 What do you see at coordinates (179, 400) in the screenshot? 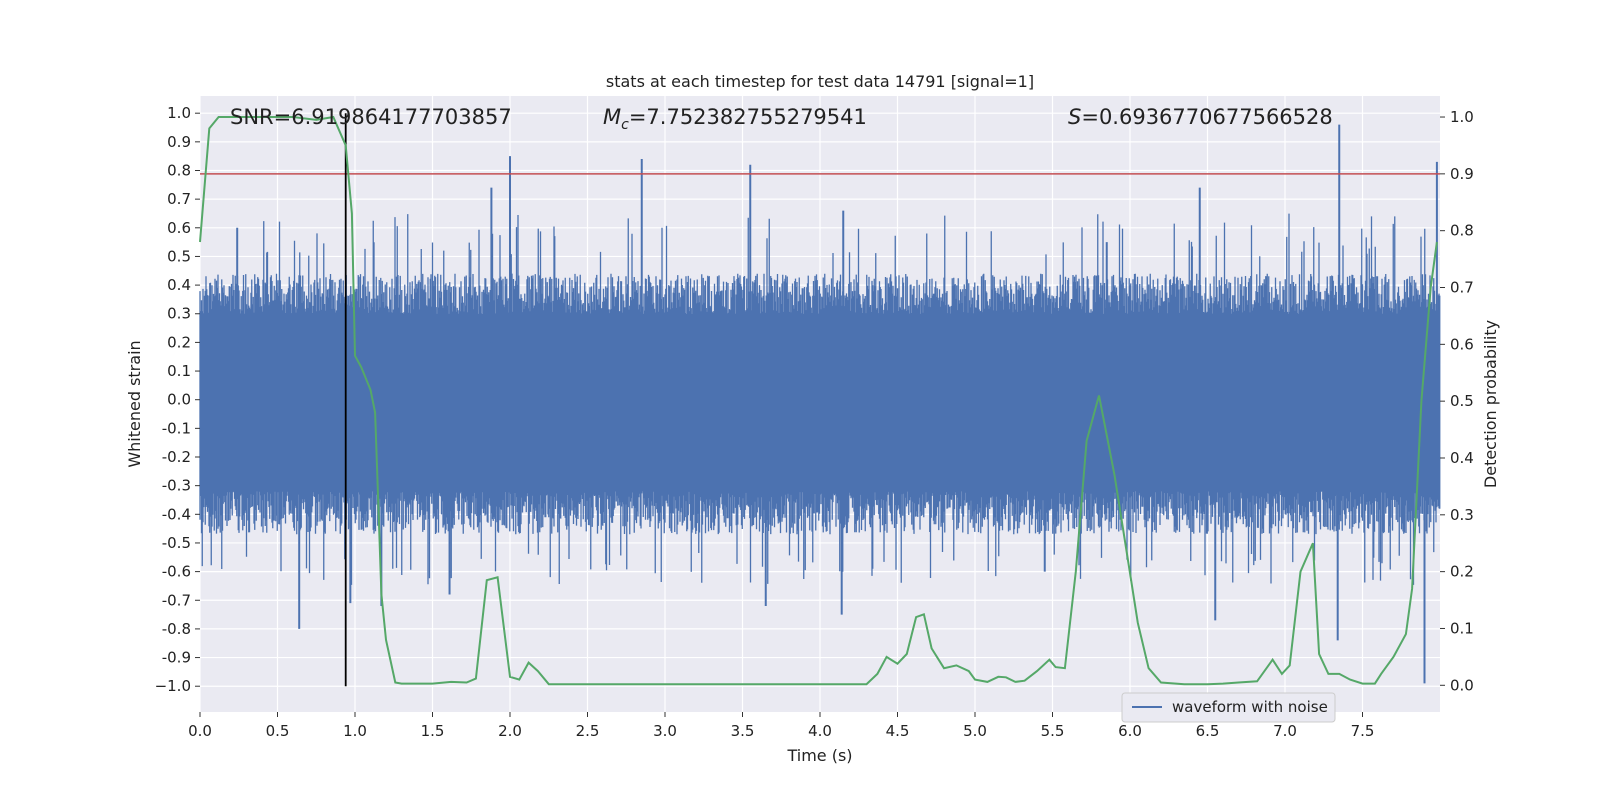
I see `y-left-tick-label: 0.0` at bounding box center [179, 400].